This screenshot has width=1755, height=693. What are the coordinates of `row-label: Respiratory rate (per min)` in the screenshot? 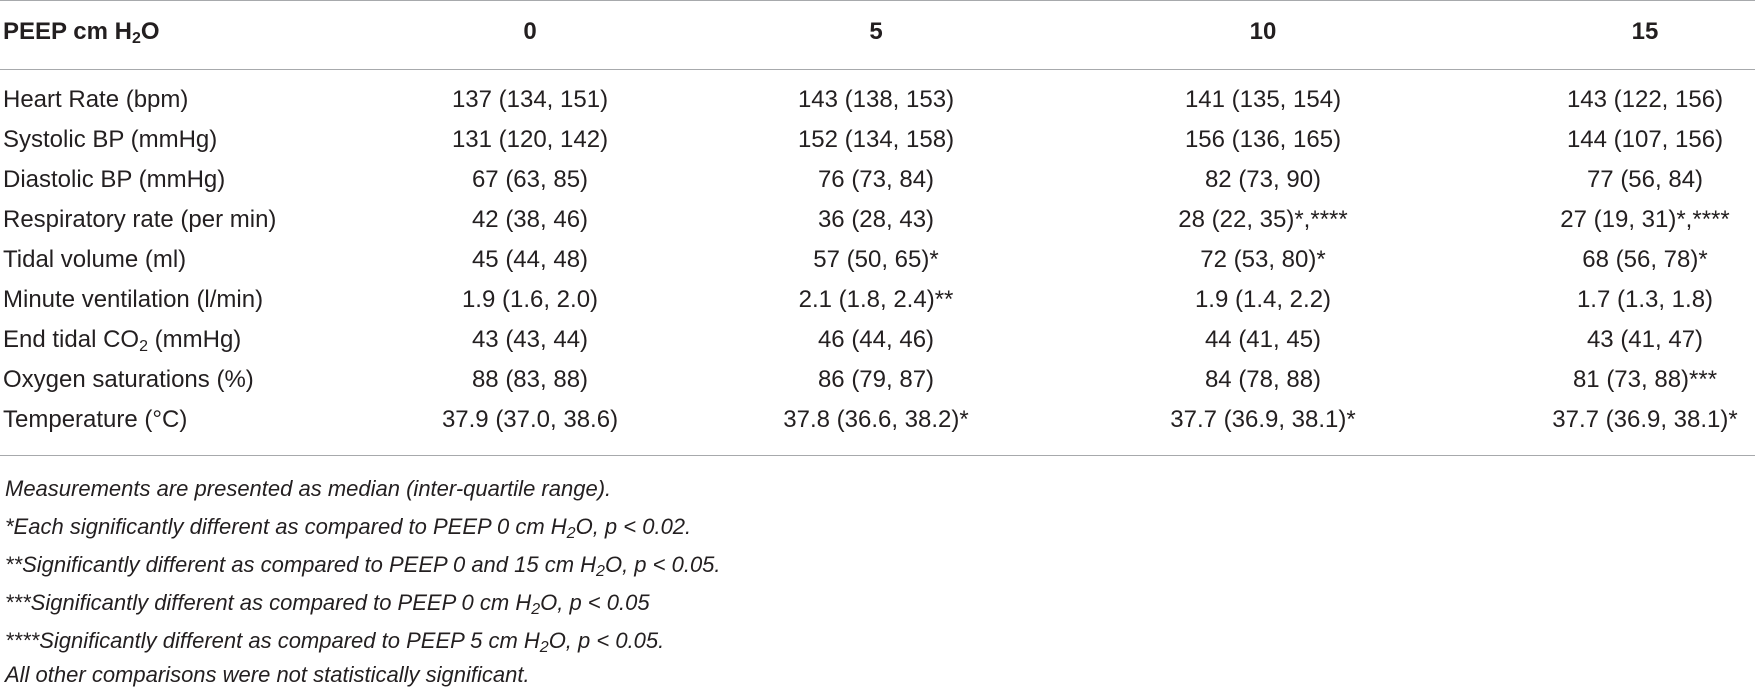 It's located at (139, 220).